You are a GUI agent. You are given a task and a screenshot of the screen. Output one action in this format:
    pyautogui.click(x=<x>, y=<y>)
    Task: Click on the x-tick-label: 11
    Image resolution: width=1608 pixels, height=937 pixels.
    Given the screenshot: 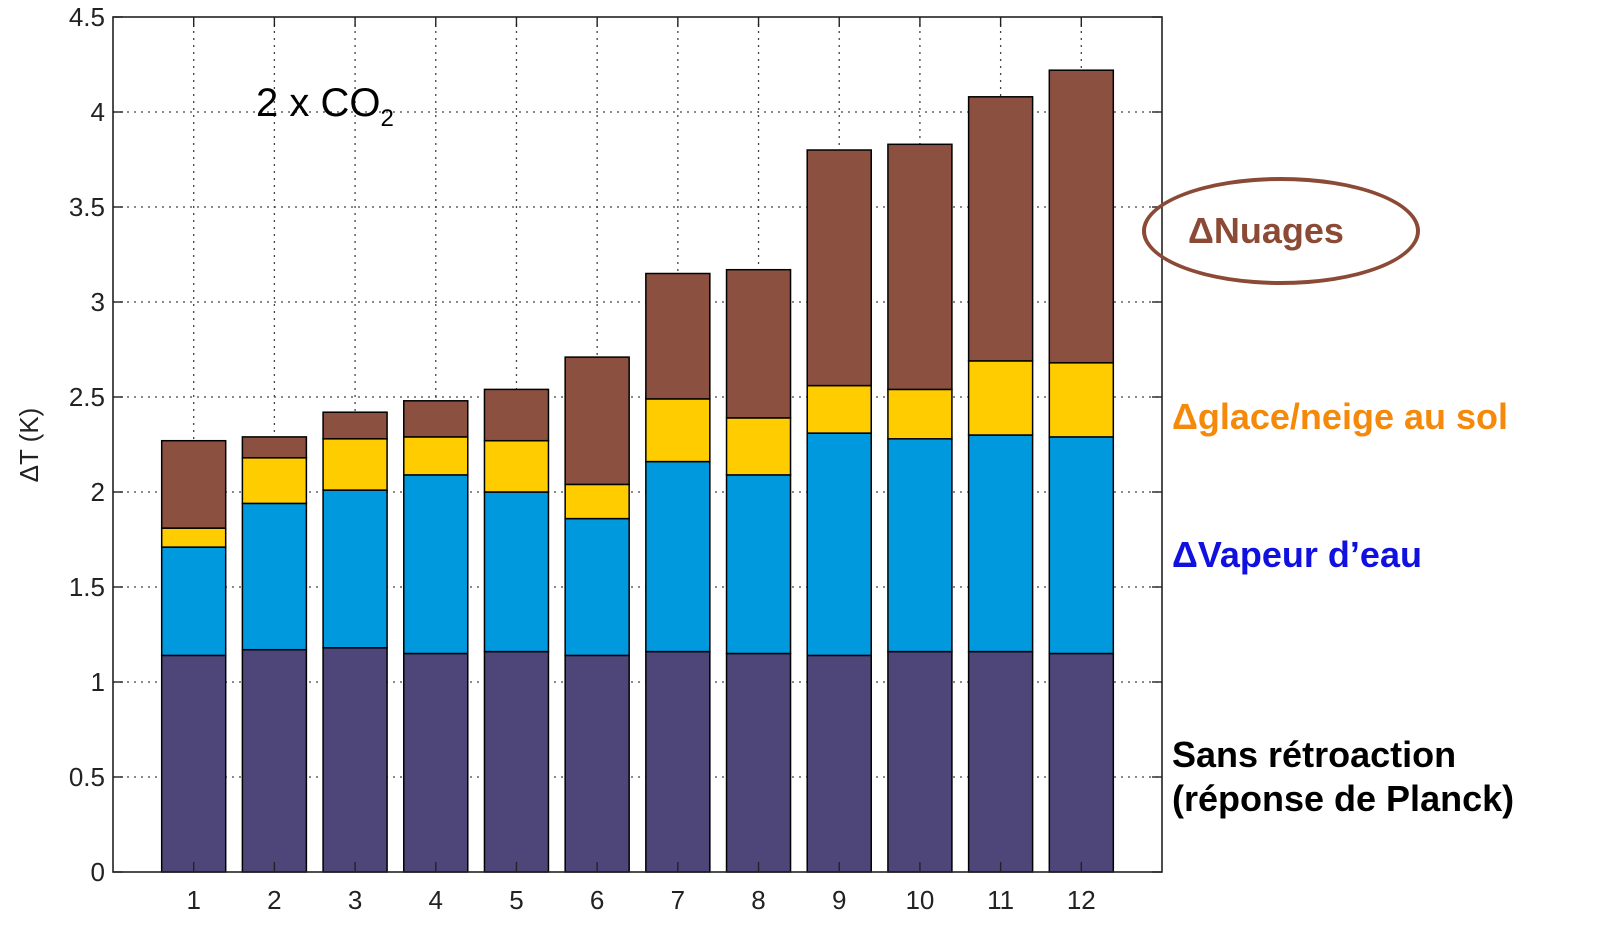 What is the action you would take?
    pyautogui.click(x=1000, y=900)
    